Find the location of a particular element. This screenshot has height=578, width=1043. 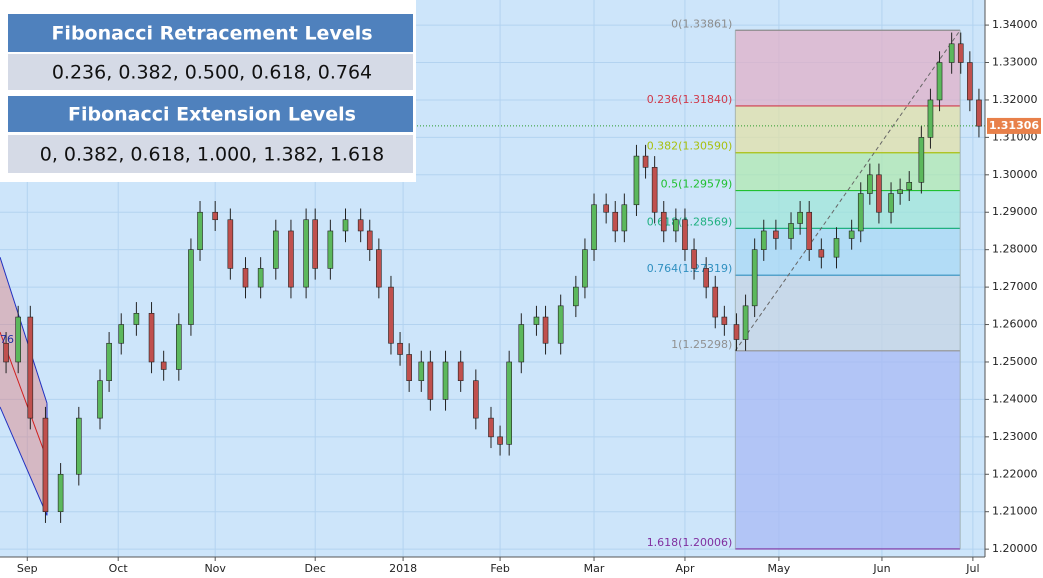

y-tick-label: 1.24000 is located at coordinates (1015, 398).